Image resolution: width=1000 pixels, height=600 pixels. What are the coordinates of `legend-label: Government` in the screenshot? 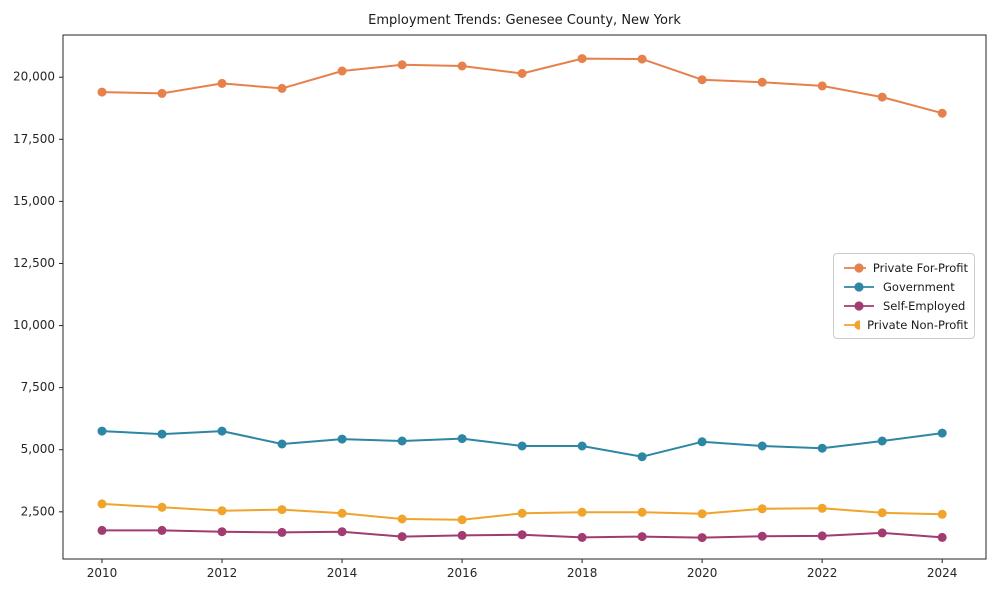 It's located at (919, 286).